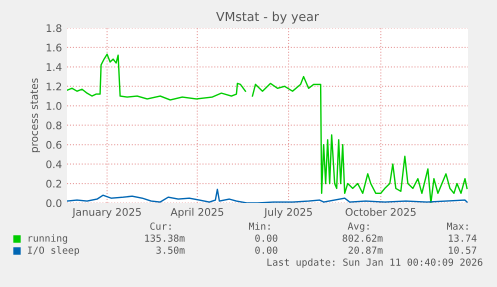  I want to click on text: 802.62m, so click(362, 238).